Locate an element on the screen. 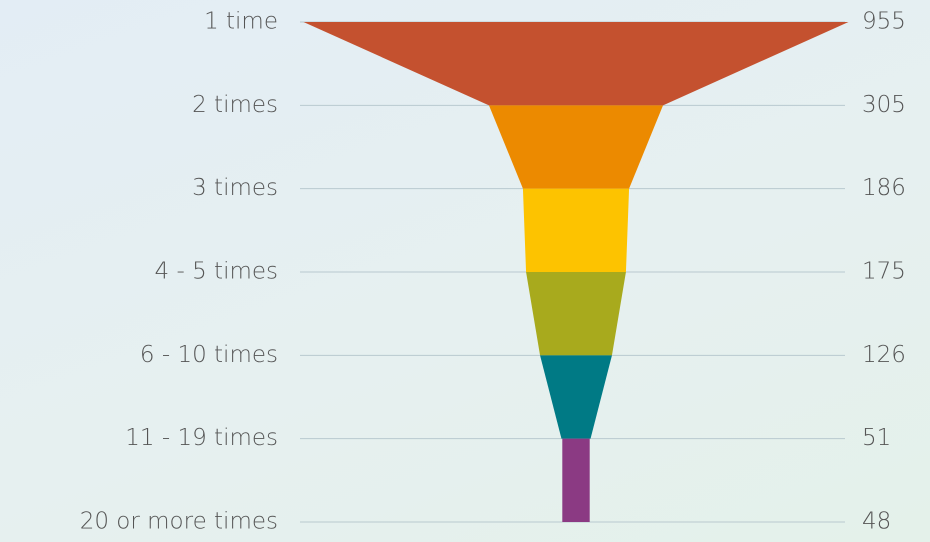  category-label: 2 times is located at coordinates (235, 105).